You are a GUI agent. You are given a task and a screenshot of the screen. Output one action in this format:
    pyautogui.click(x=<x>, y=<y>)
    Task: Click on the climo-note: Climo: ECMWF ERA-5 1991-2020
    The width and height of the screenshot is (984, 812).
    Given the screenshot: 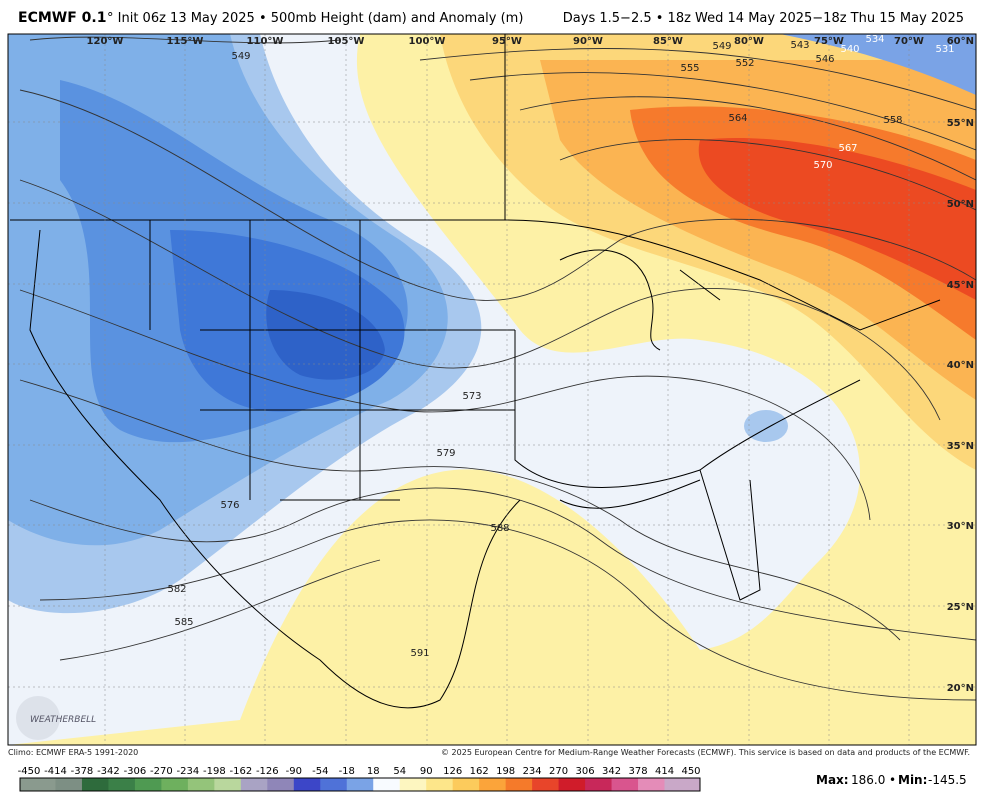 What is the action you would take?
    pyautogui.click(x=73, y=752)
    